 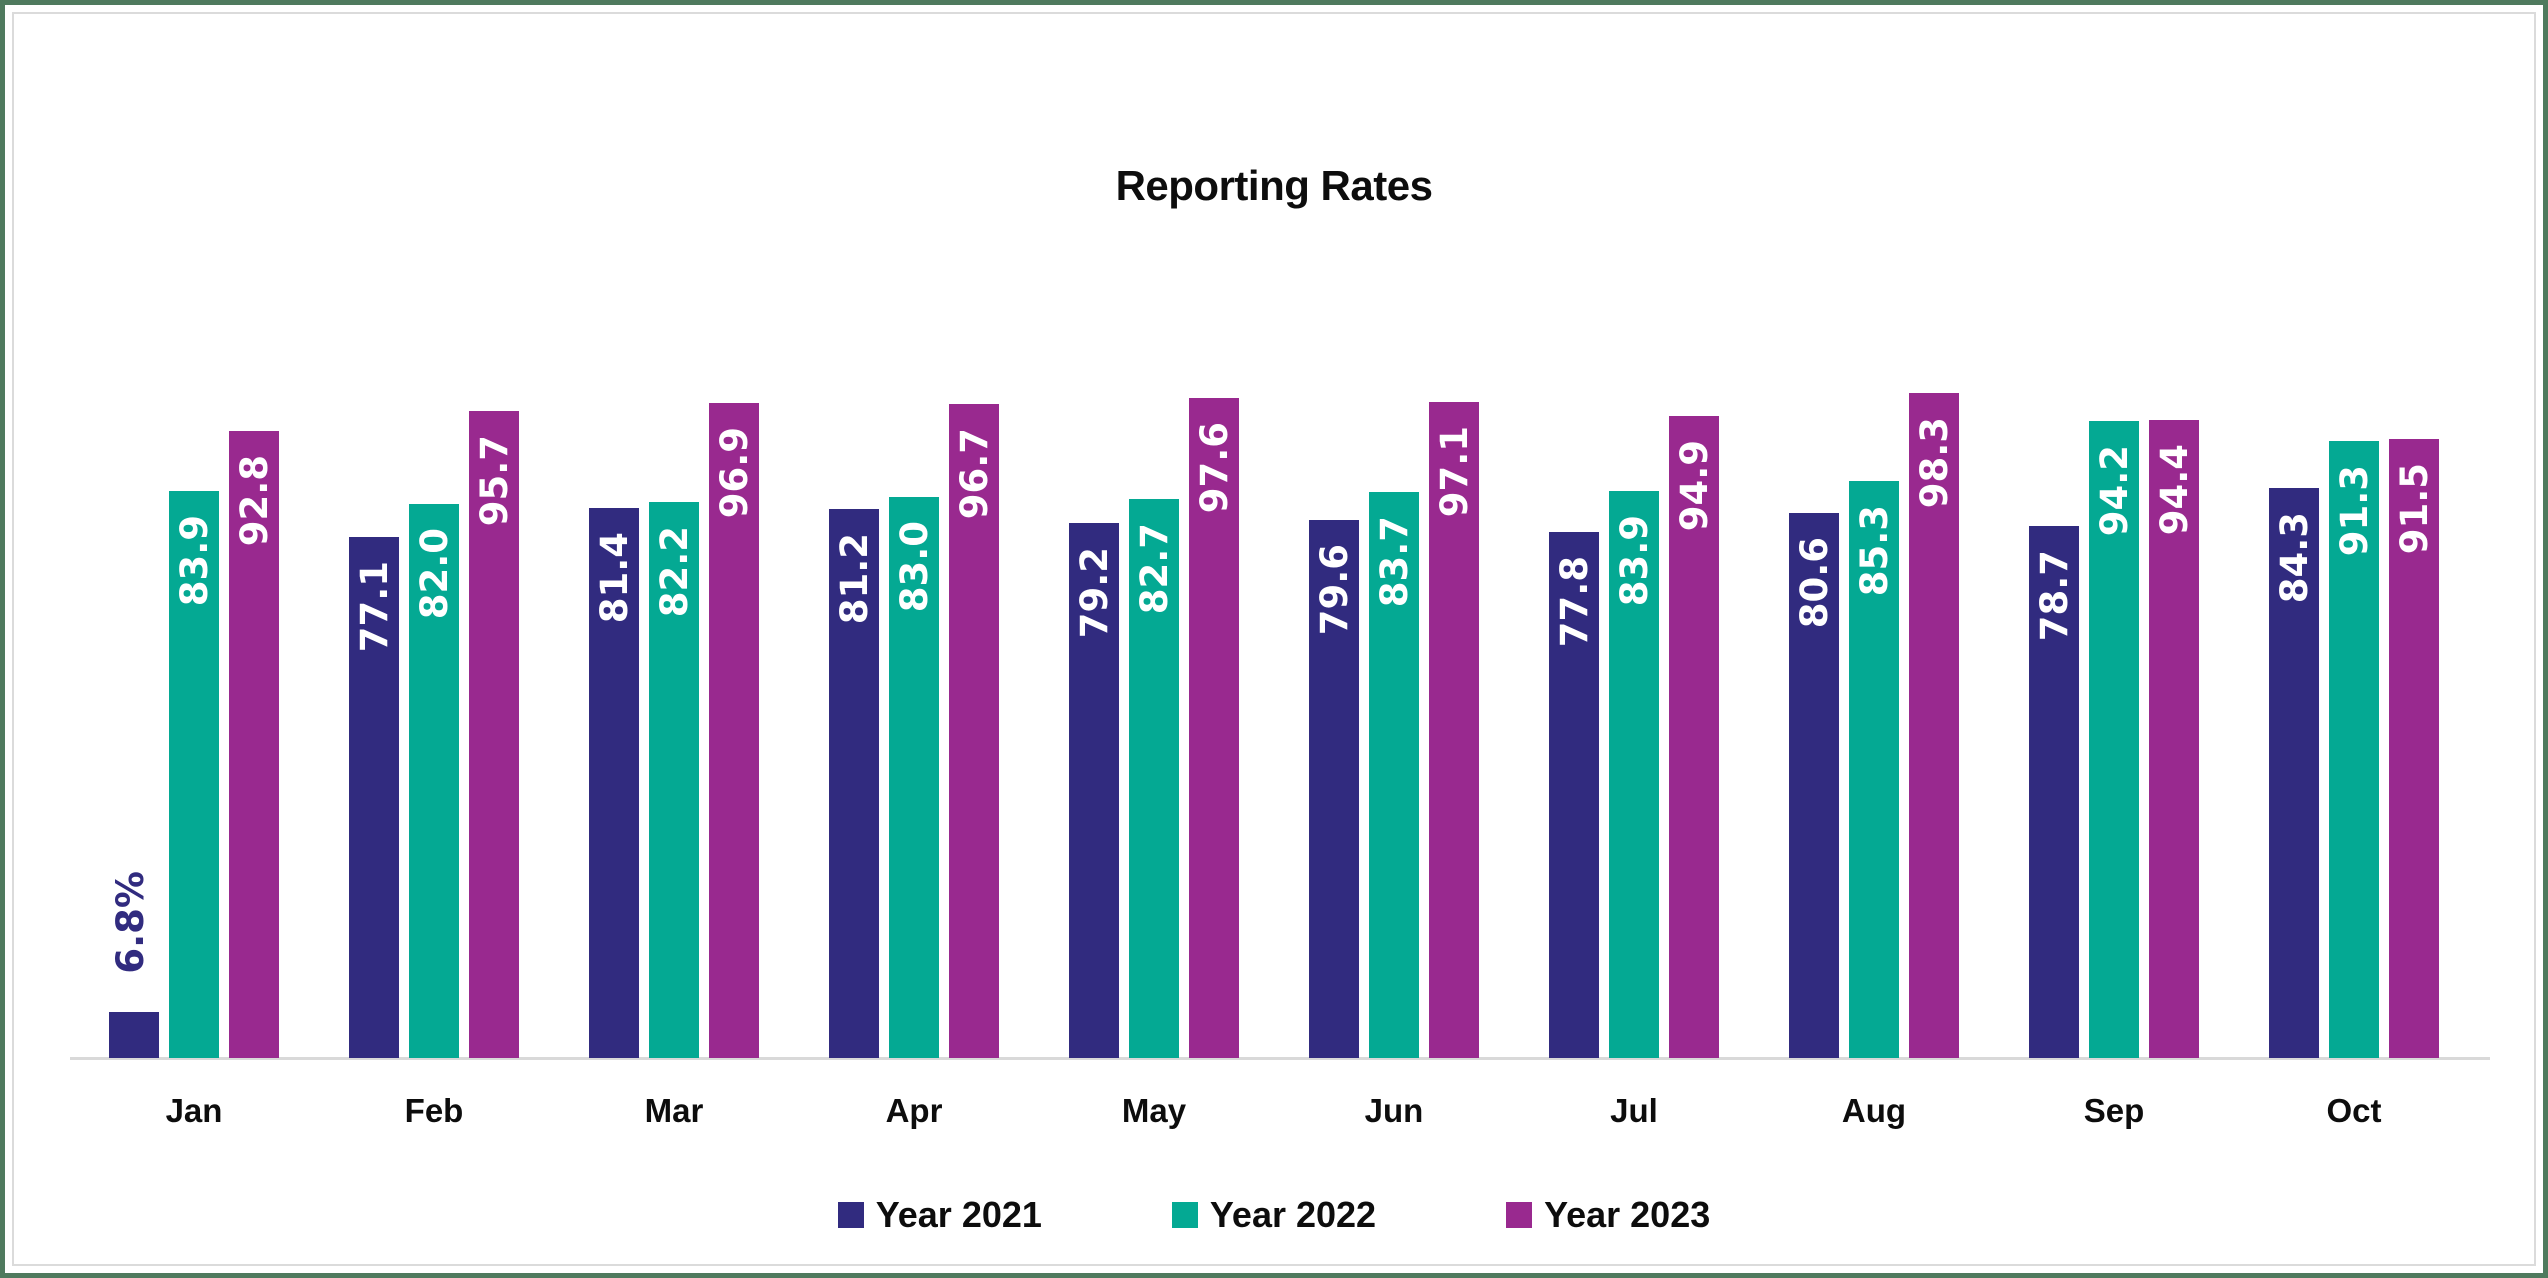 I want to click on bar-year-2022-may: 82.7, so click(x=1154, y=778).